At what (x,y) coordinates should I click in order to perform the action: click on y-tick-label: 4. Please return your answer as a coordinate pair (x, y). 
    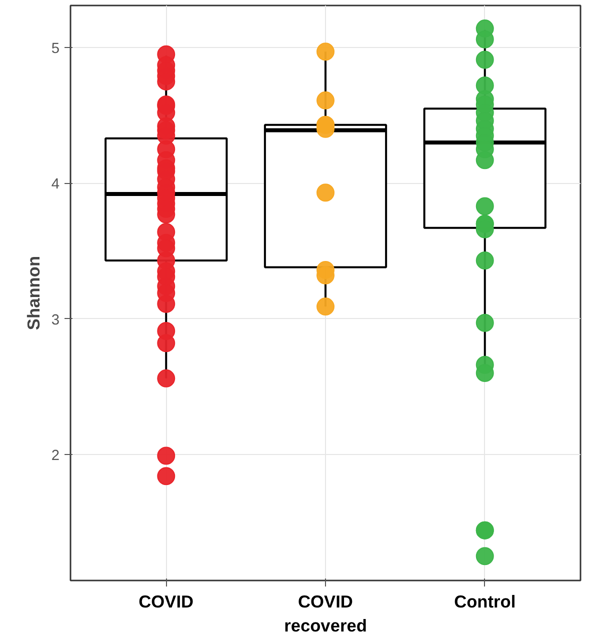
    Looking at the image, I should click on (55, 184).